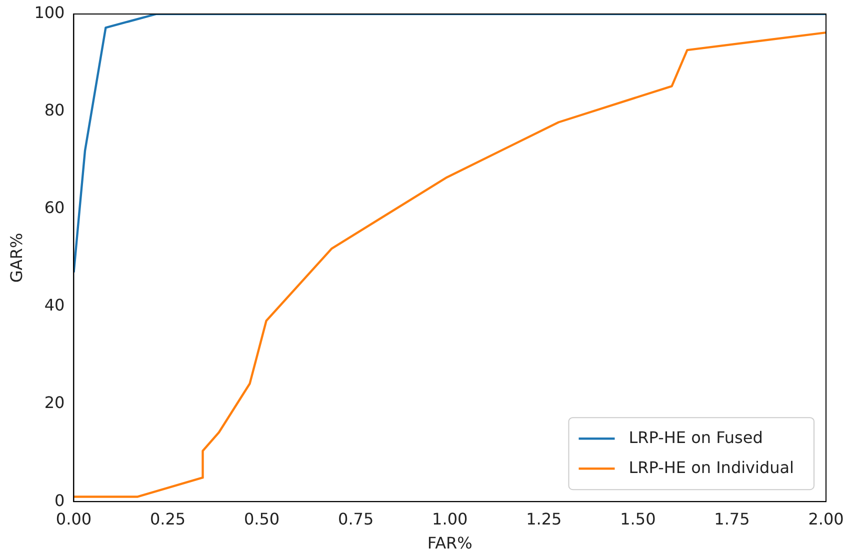 The width and height of the screenshot is (852, 556). I want to click on y-axis-title: GAR%, so click(16, 257).